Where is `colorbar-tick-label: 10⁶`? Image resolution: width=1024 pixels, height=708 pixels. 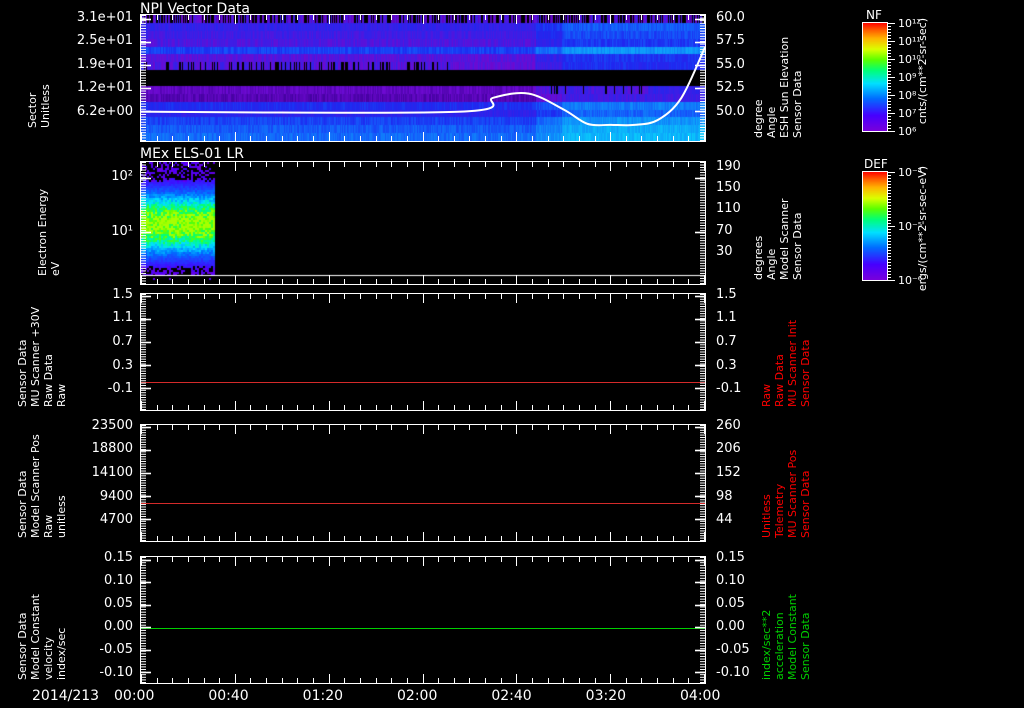
colorbar-tick-label: 10⁶ is located at coordinates (907, 131).